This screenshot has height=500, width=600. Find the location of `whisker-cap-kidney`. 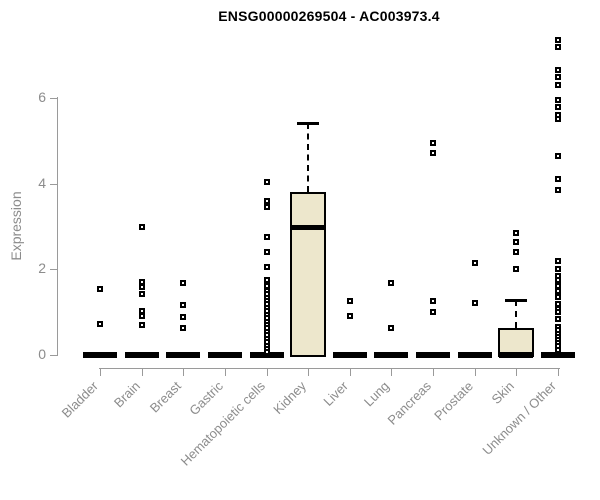

whisker-cap-kidney is located at coordinates (308, 123).